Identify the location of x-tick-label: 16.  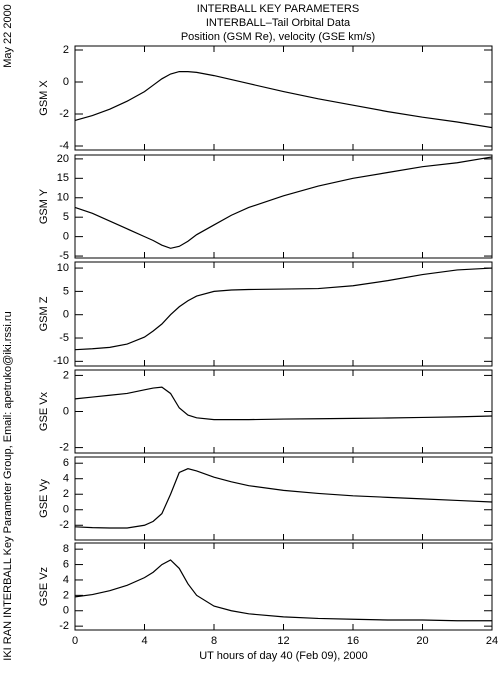
(353, 641).